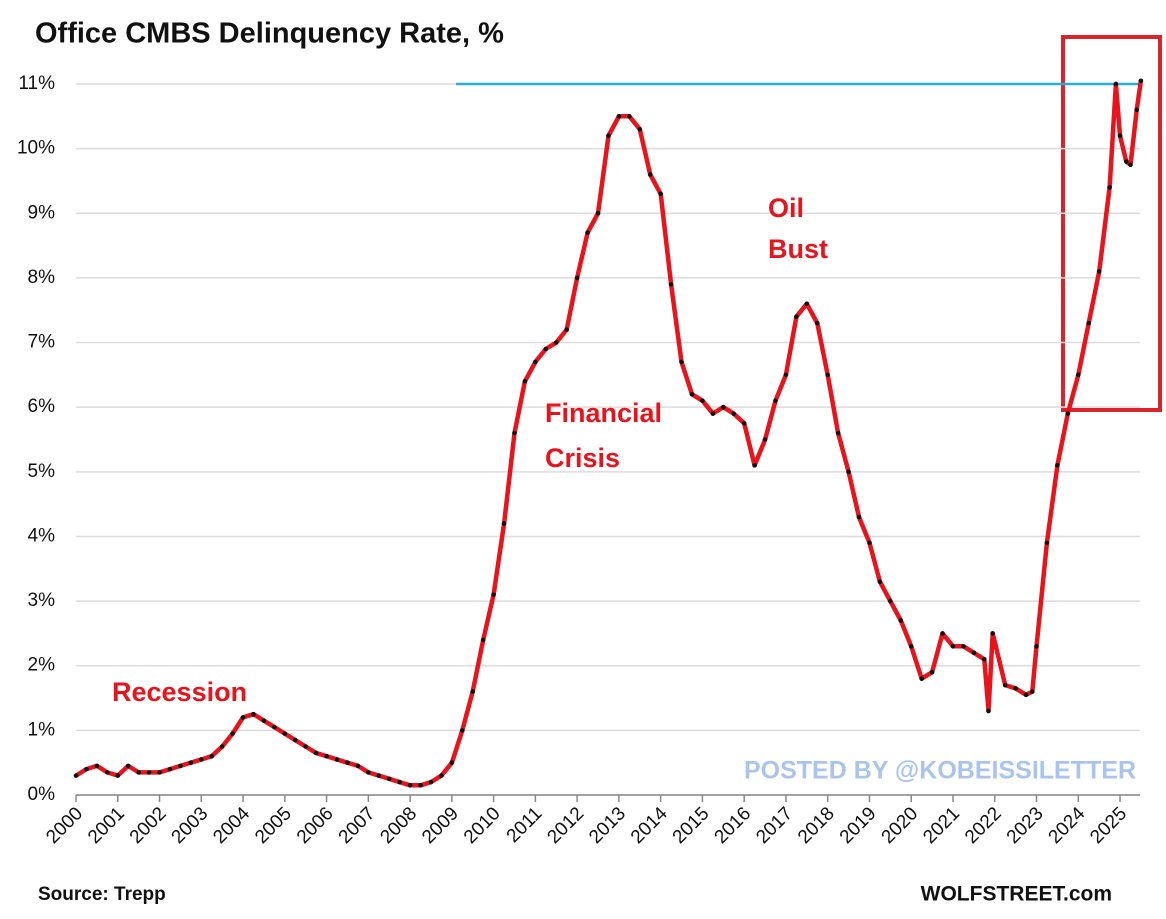 The height and width of the screenshot is (919, 1166). I want to click on x-tick-label: 2013, so click(607, 825).